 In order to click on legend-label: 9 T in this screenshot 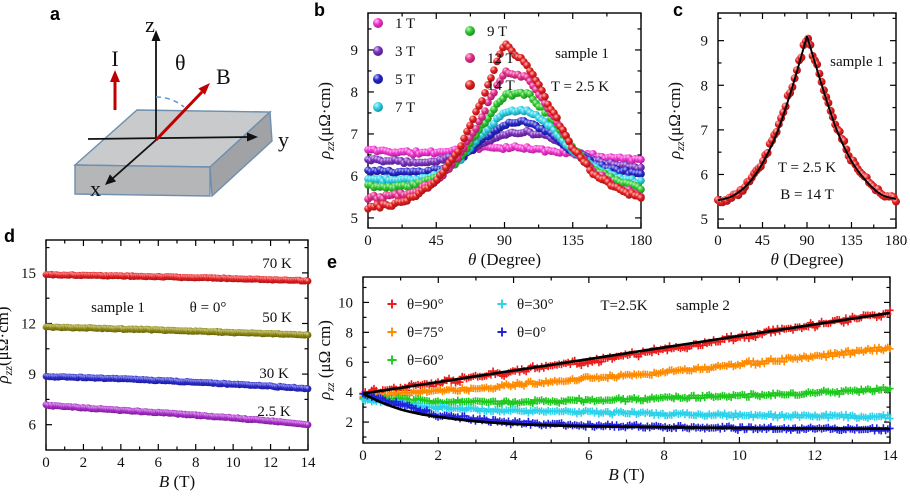, I will do `click(497, 32)`.